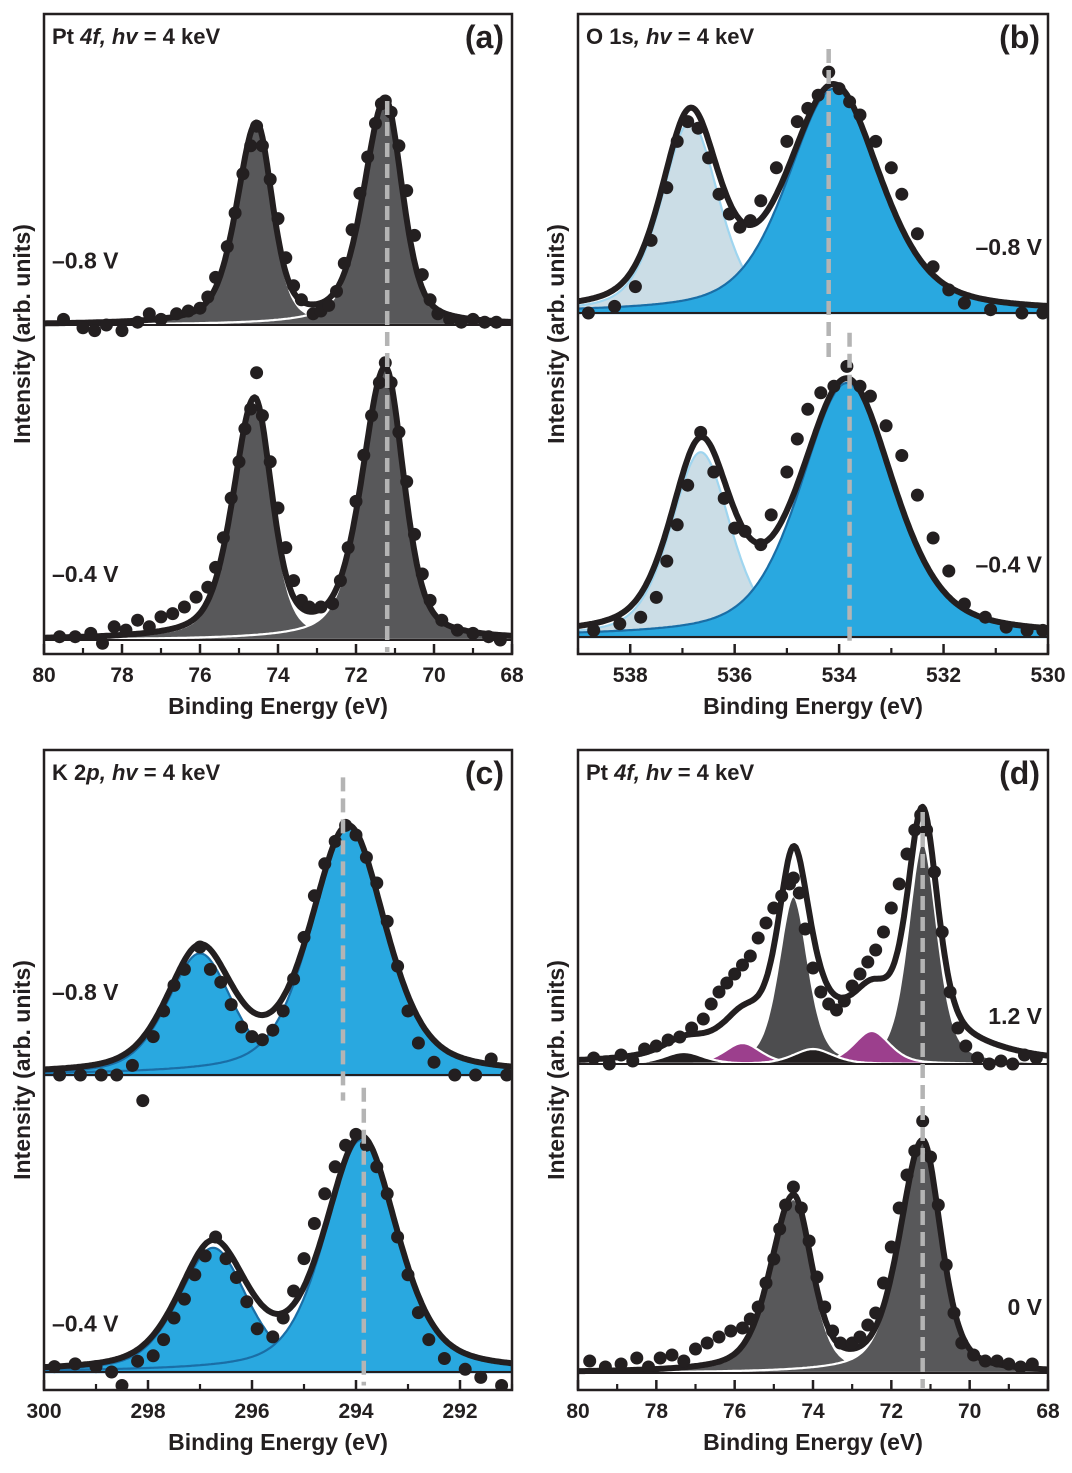 The width and height of the screenshot is (1072, 1473). I want to click on panel-title: Pt 4f, hv = 4 keV, so click(136, 36).